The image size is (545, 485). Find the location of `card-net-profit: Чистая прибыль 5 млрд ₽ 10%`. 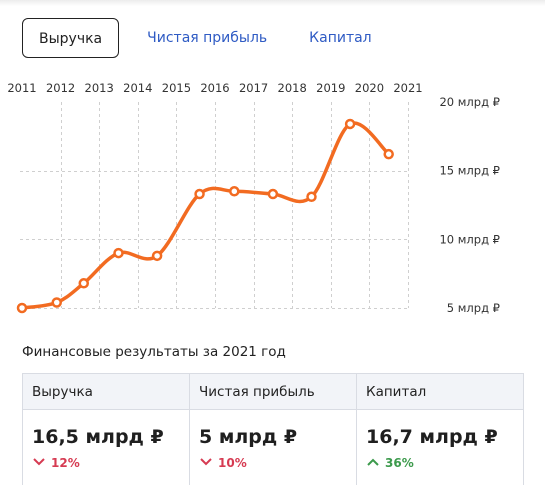

card-net-profit: Чистая прибыль 5 млрд ₽ 10% is located at coordinates (273, 429).